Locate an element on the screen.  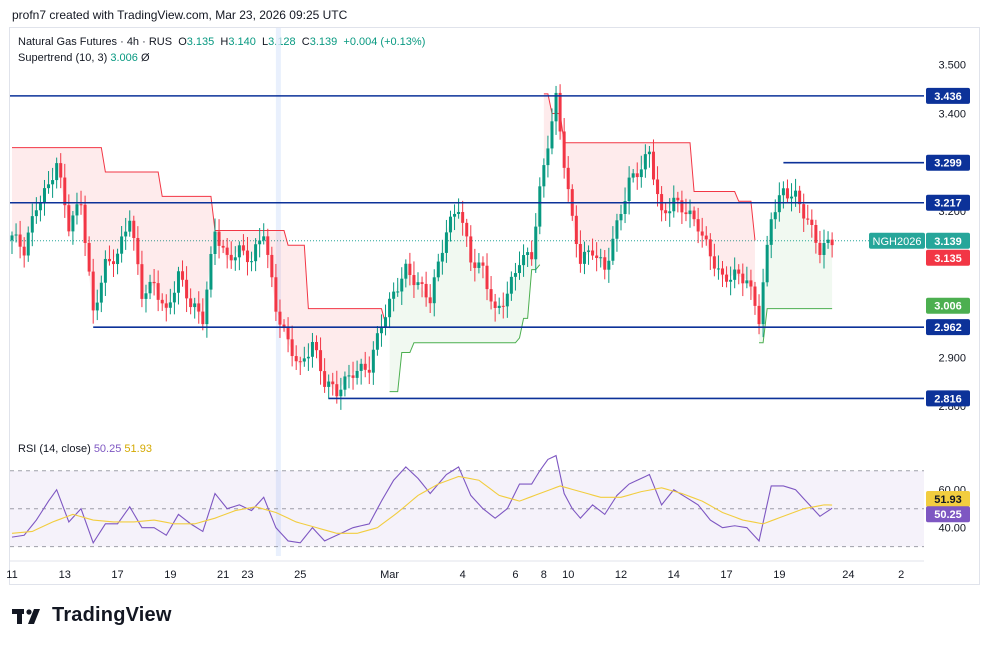
symbol-name: Natural Gas Futures · 4h · RUS is located at coordinates (95, 42).